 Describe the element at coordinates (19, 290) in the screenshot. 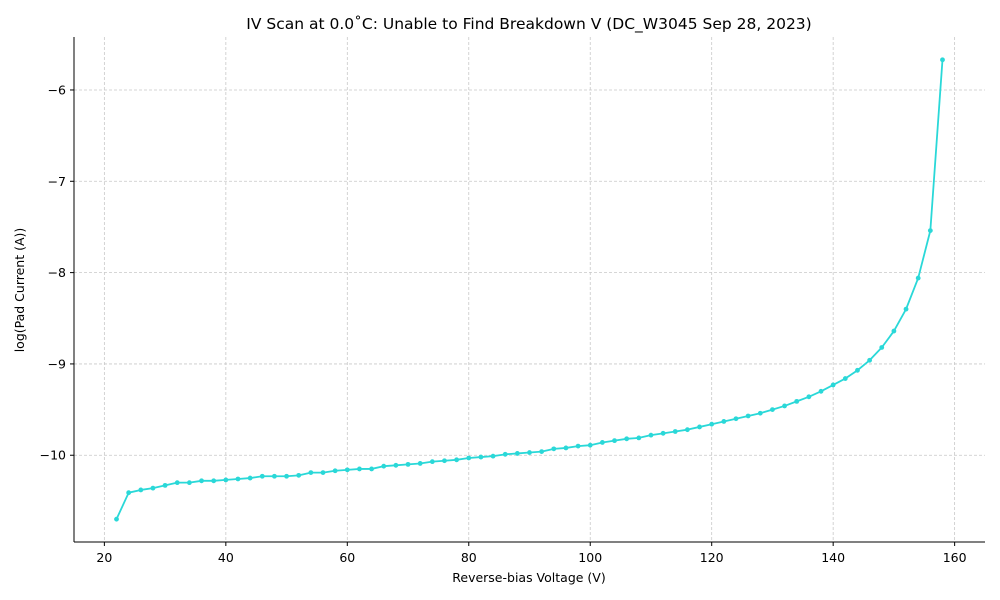

I see `y-axis-label: log(Pad Current (A))` at that location.